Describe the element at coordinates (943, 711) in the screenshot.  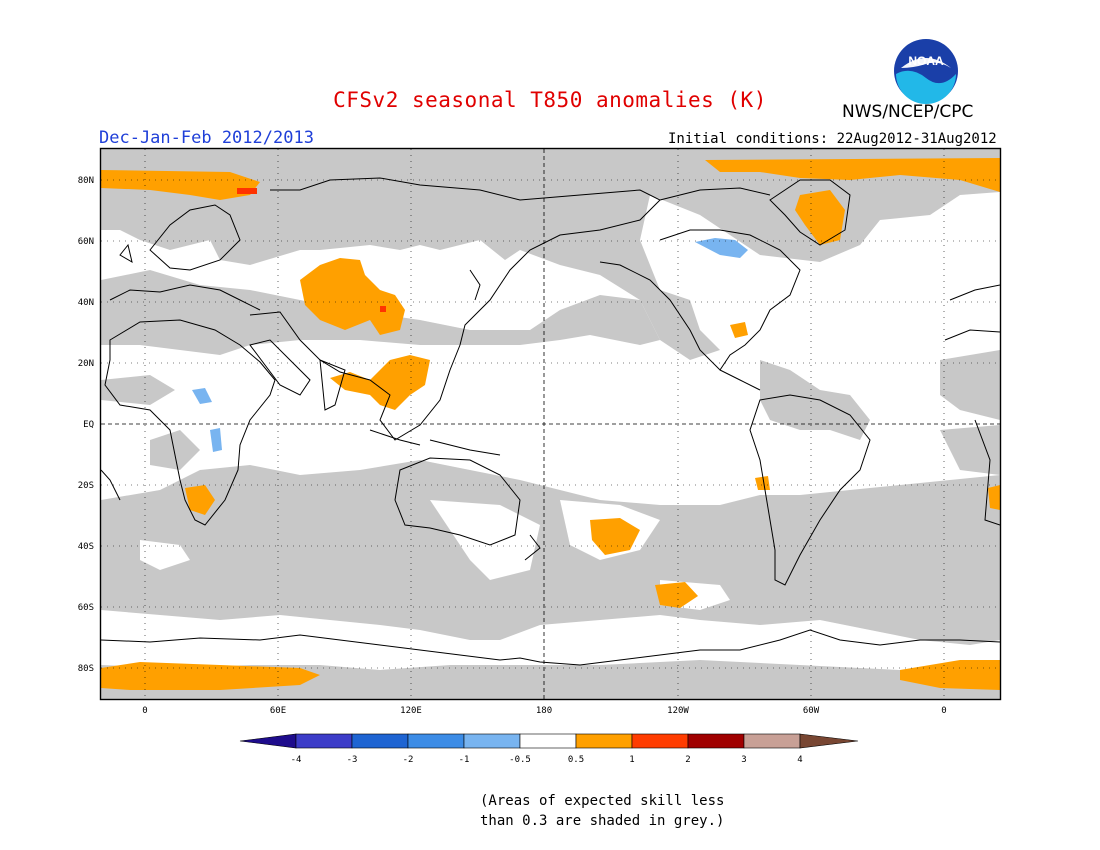
I see `lon-label-0-east: 0` at that location.